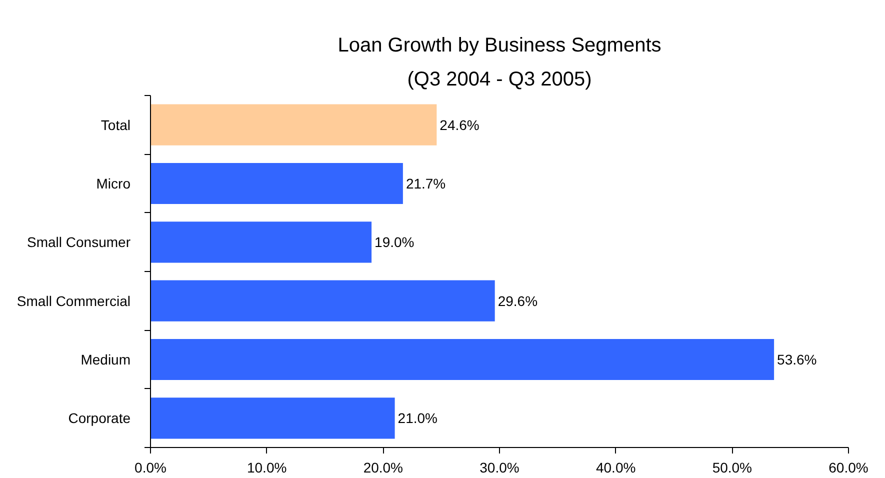 The height and width of the screenshot is (478, 885). Describe the element at coordinates (797, 360) in the screenshot. I see `data-label: 53.6%` at that location.